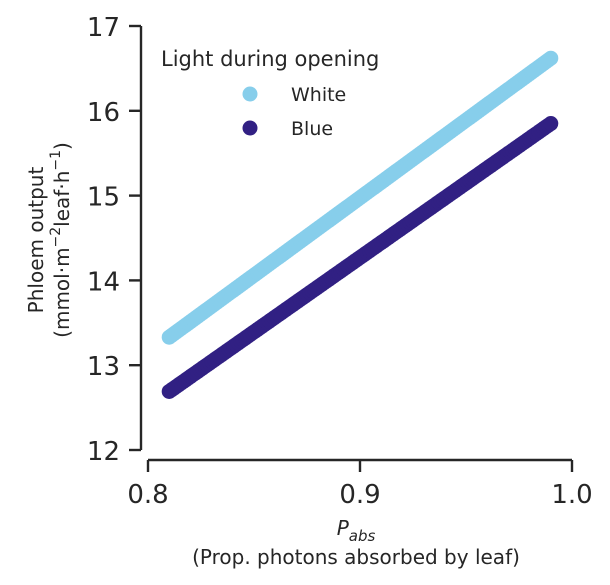 This screenshot has width=610, height=585. I want to click on y-unit-c: ), so click(62, 146).